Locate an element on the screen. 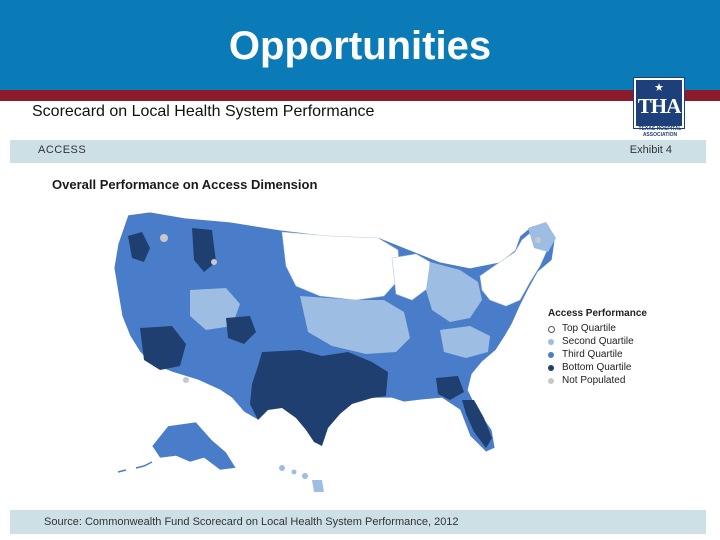 The width and height of the screenshot is (720, 540). logo-letters: THA is located at coordinates (659, 106).